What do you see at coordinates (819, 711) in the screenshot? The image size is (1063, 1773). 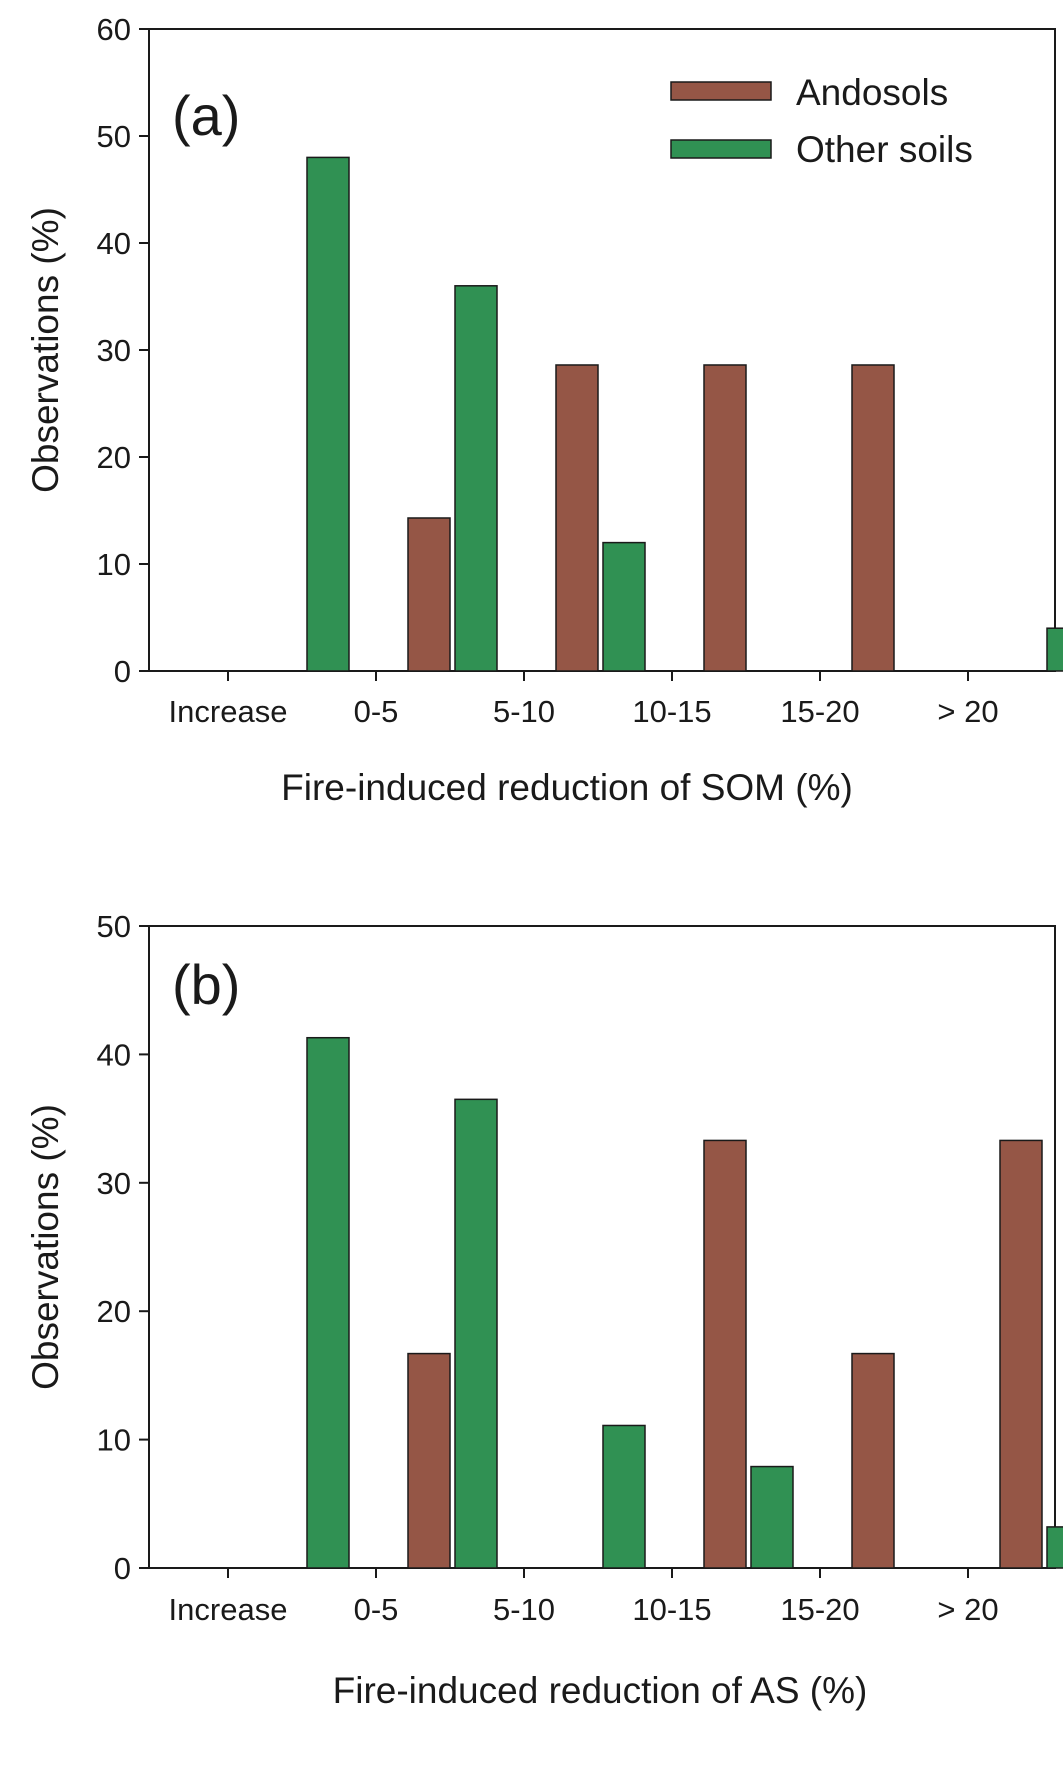 I see `panel-a-x-tick-label: 15-20` at bounding box center [819, 711].